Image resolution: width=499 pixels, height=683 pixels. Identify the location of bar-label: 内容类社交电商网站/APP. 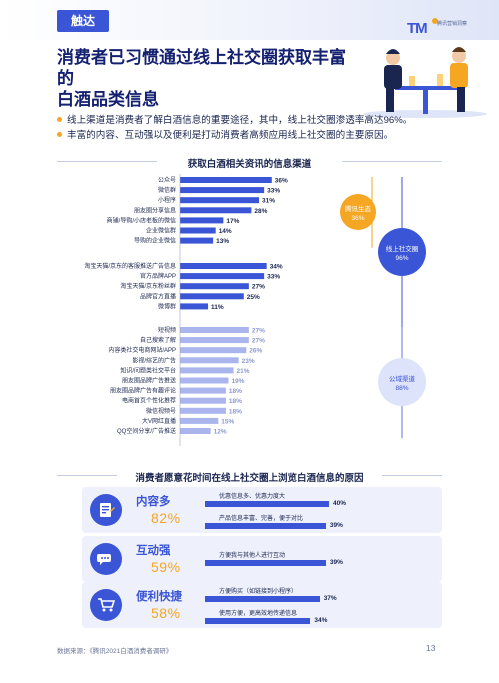
(142, 350).